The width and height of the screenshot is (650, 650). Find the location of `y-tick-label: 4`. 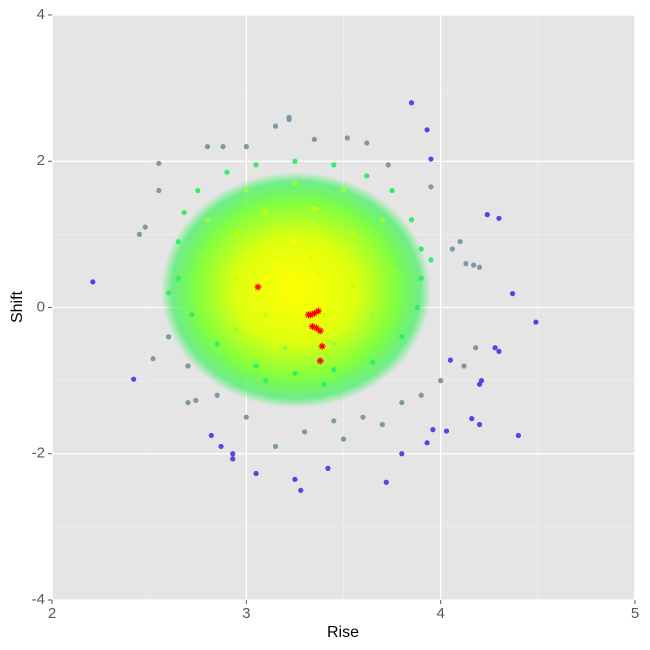

y-tick-label: 4 is located at coordinates (41, 14).